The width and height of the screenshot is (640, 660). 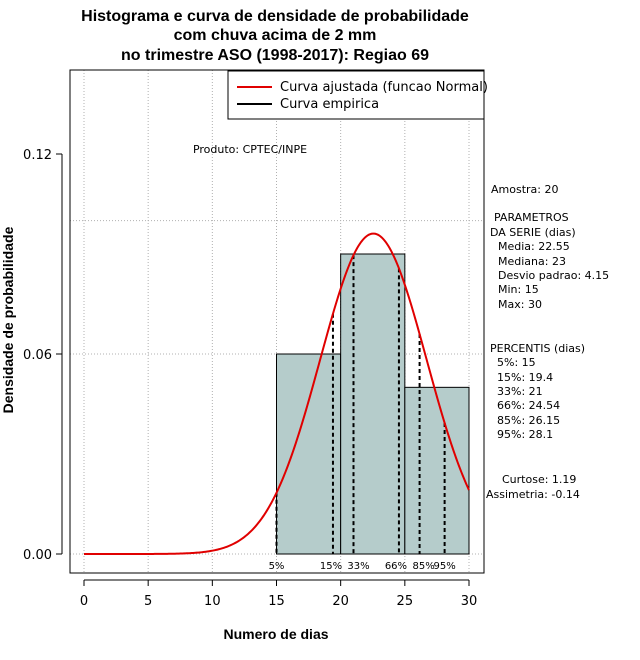 What do you see at coordinates (532, 261) in the screenshot?
I see `param-mediana: Mediana: 23` at bounding box center [532, 261].